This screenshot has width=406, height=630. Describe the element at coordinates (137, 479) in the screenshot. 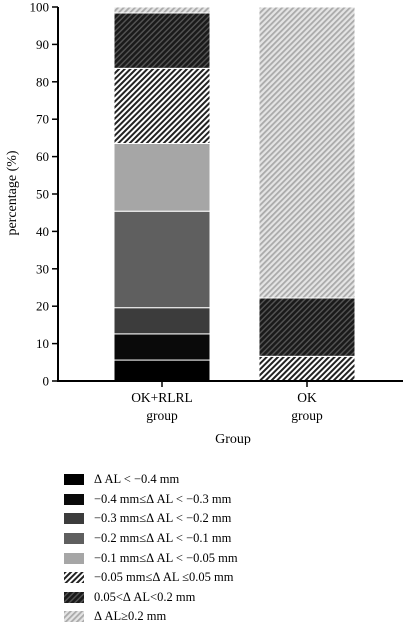

I see `legend-label: Δ AL < −0.4 mm` at that location.